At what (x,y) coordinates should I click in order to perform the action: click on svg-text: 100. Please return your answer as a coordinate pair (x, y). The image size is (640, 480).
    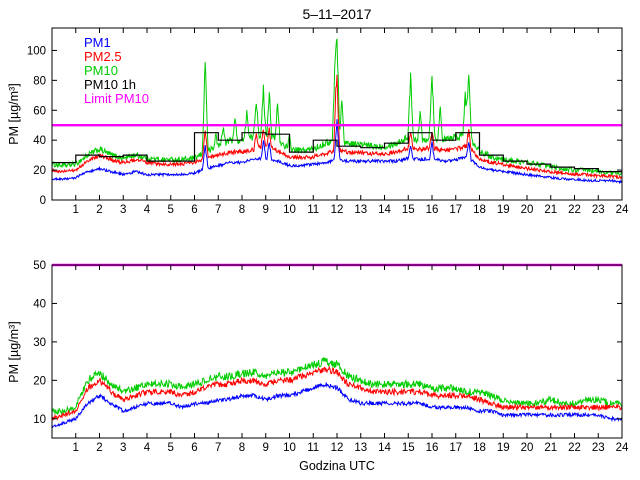
    Looking at the image, I should click on (36, 51).